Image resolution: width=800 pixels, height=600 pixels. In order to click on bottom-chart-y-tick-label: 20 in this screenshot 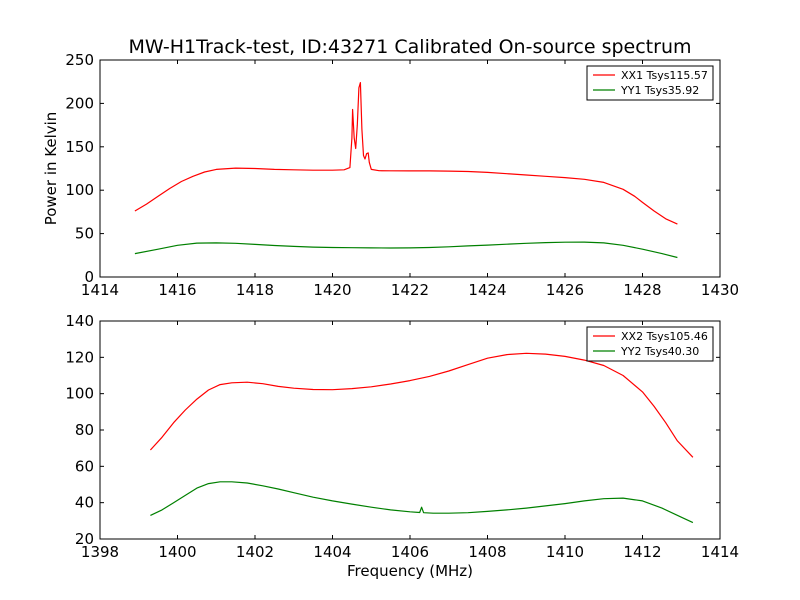, I will do `click(84, 539)`.